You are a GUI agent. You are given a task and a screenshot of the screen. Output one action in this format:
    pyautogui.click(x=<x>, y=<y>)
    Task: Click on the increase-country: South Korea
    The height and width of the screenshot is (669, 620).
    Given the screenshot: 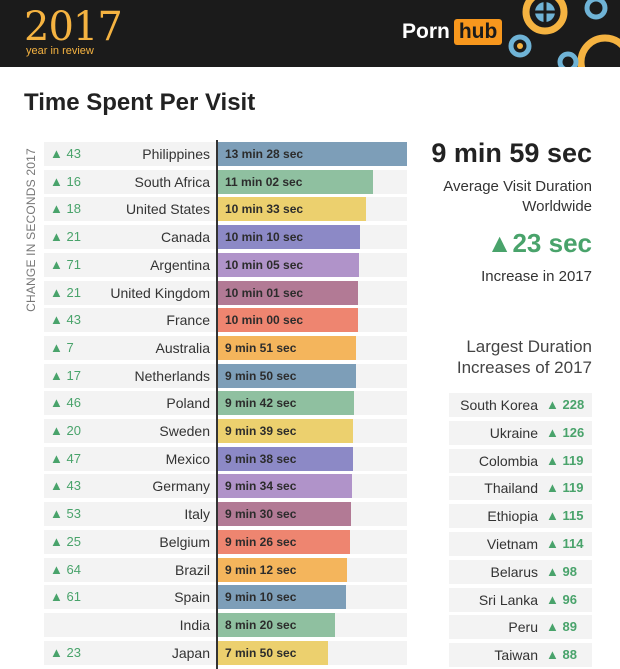 What is the action you would take?
    pyautogui.click(x=499, y=405)
    